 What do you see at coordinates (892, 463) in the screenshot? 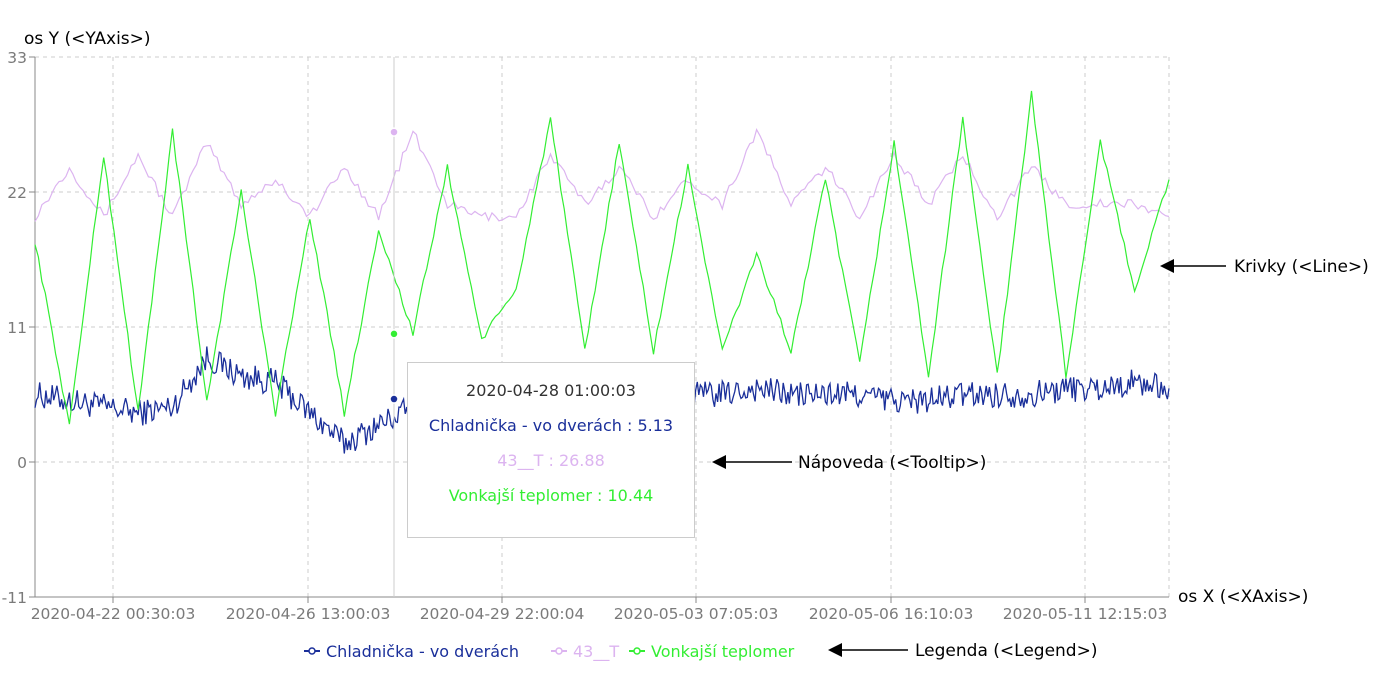
I see `annotation-tooltip-label: Nápoveda (<Tooltip>)` at bounding box center [892, 463].